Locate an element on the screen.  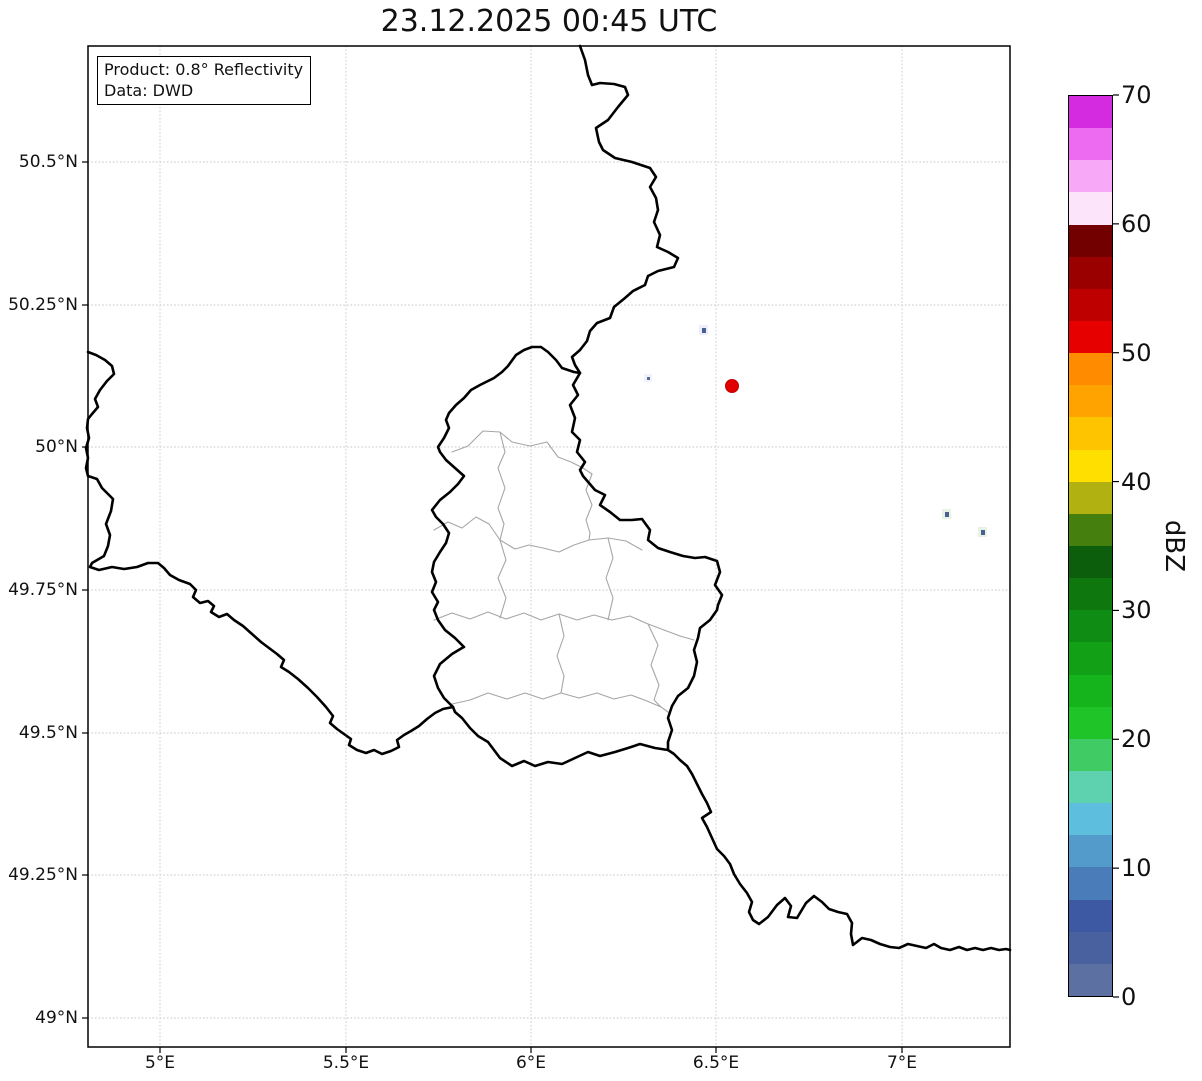
y-tick-label: 49.25°N is located at coordinates (43, 875).